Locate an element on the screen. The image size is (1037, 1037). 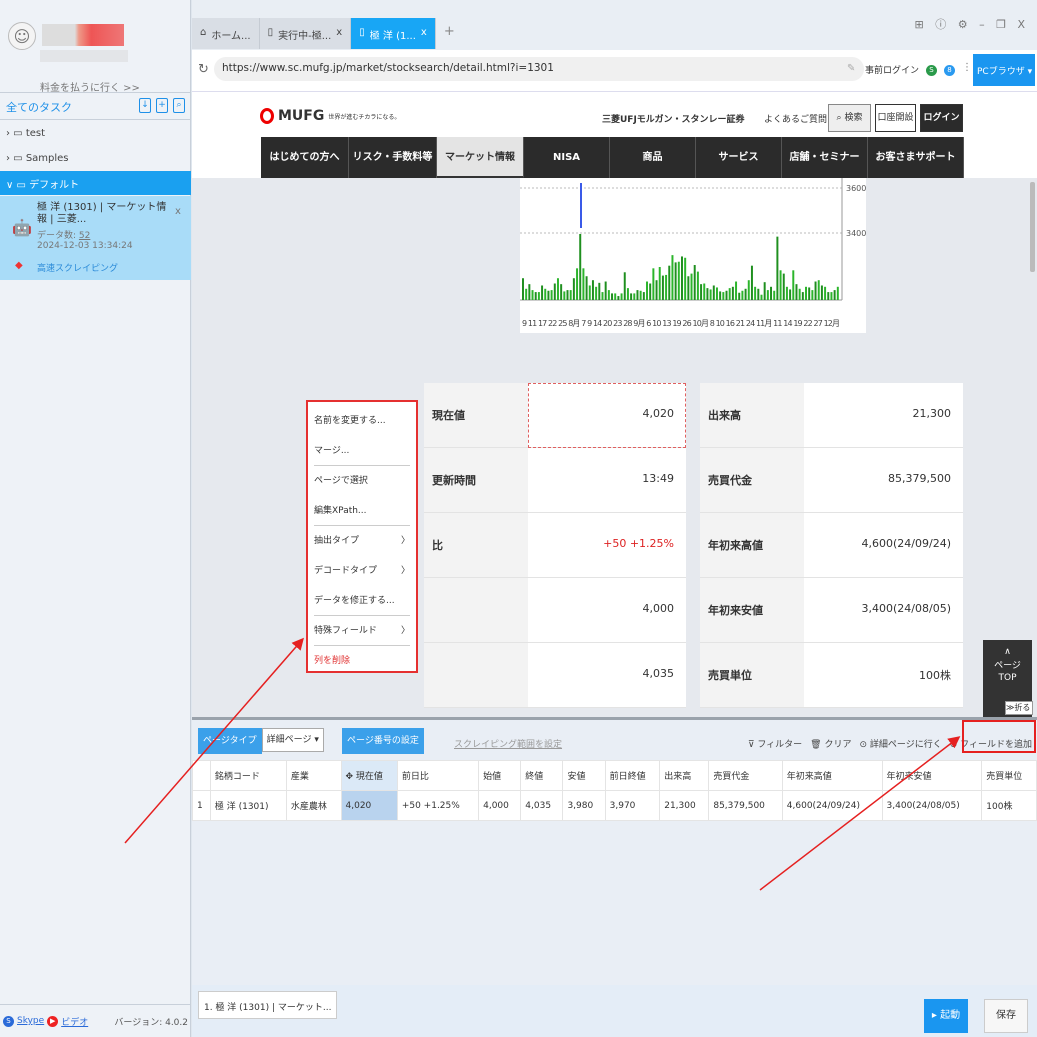
nav-nisa: NISA is located at coordinates (567, 157).